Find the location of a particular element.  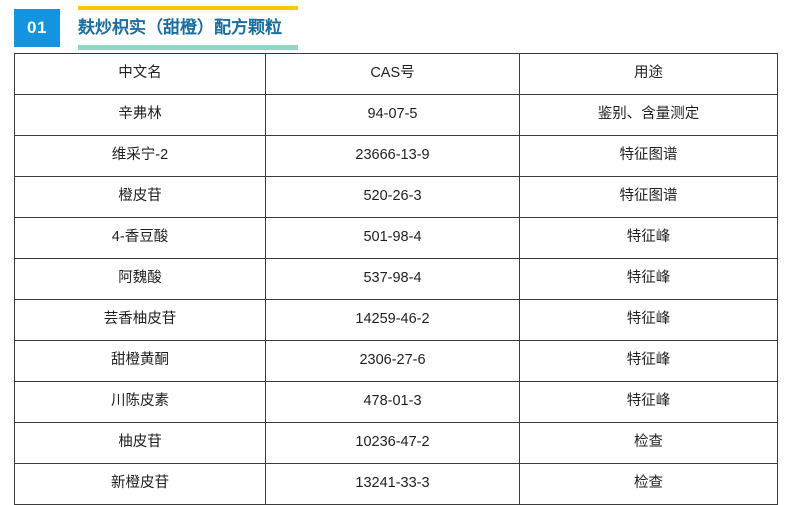

table-row: 川陈皮素 478-01-3 特征峰 is located at coordinates (396, 402).